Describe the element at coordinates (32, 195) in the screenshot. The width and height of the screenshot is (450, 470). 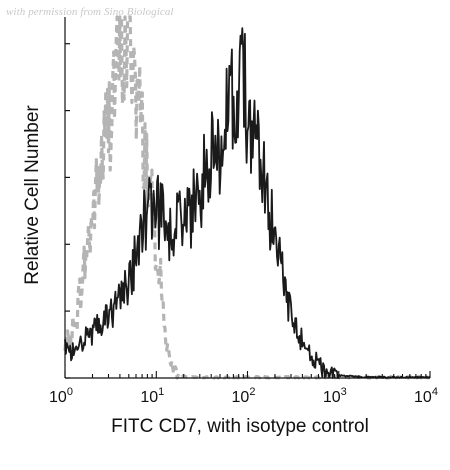
I see `y-axis-title: Relative Cell Number` at that location.